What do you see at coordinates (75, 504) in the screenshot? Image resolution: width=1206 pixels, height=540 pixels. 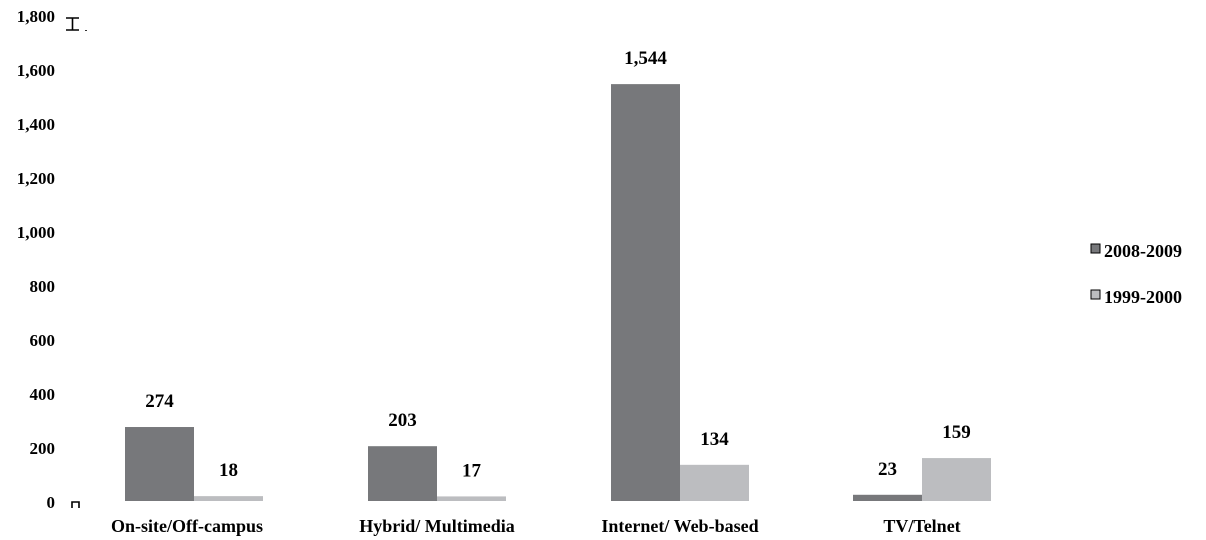 I see `axis-base-marker` at bounding box center [75, 504].